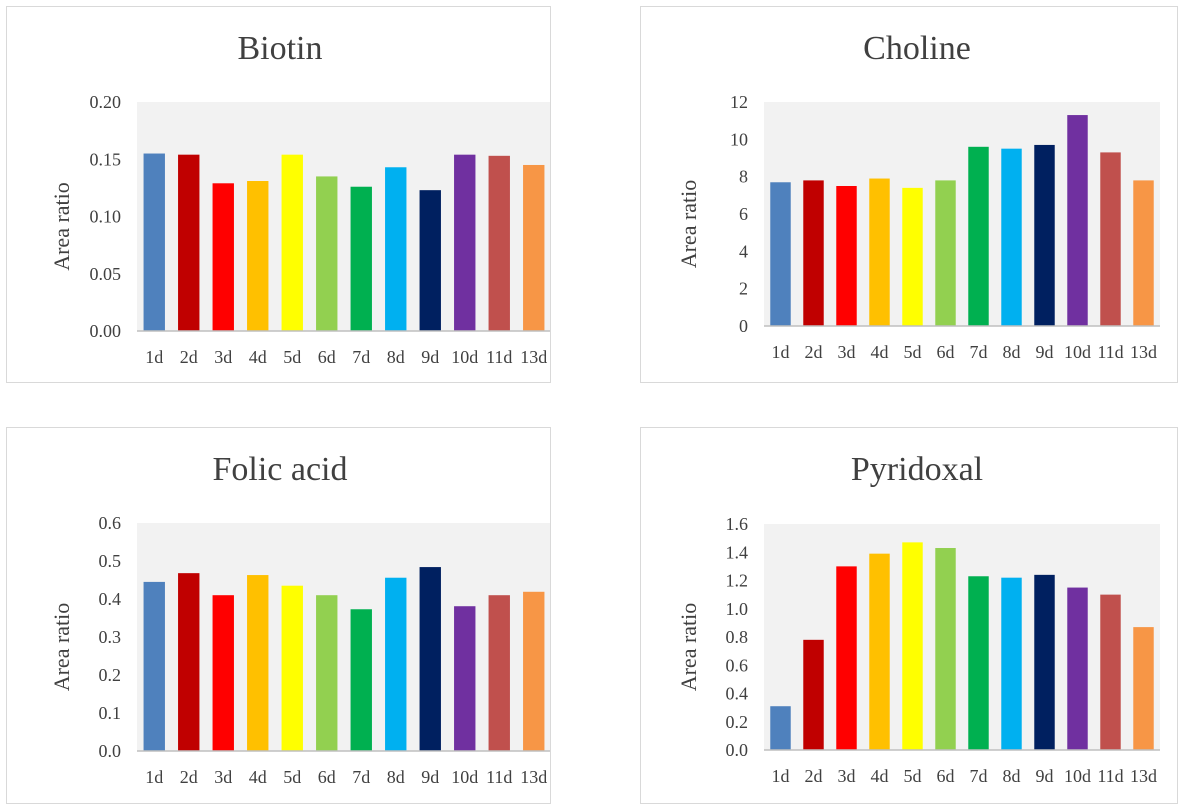 The image size is (1178, 804). Describe the element at coordinates (739, 102) in the screenshot. I see `y-tick-label: 12` at that location.